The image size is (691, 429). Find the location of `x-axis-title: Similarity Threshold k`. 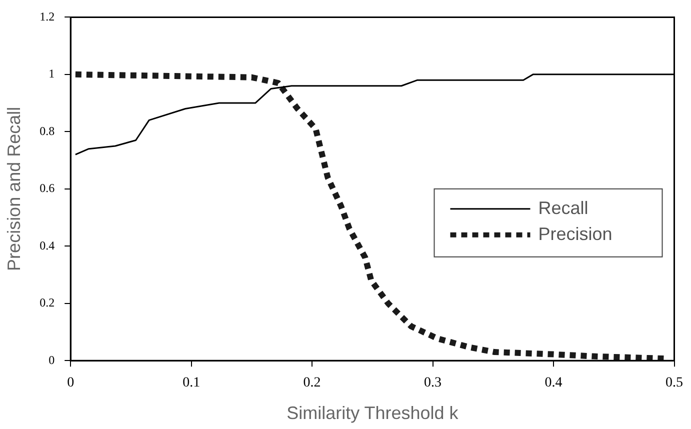

x-axis-title: Similarity Threshold k is located at coordinates (373, 413).